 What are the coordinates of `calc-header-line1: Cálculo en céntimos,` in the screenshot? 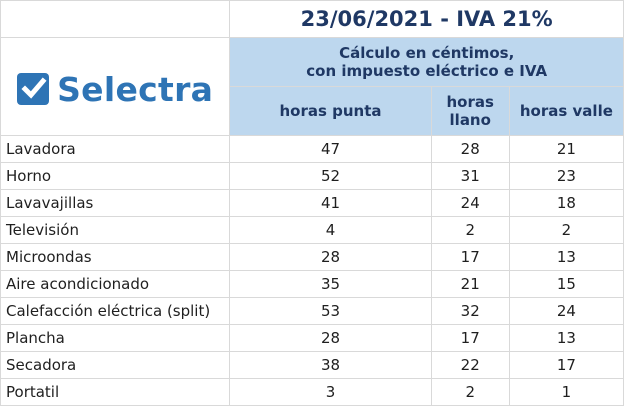 It's located at (427, 53).